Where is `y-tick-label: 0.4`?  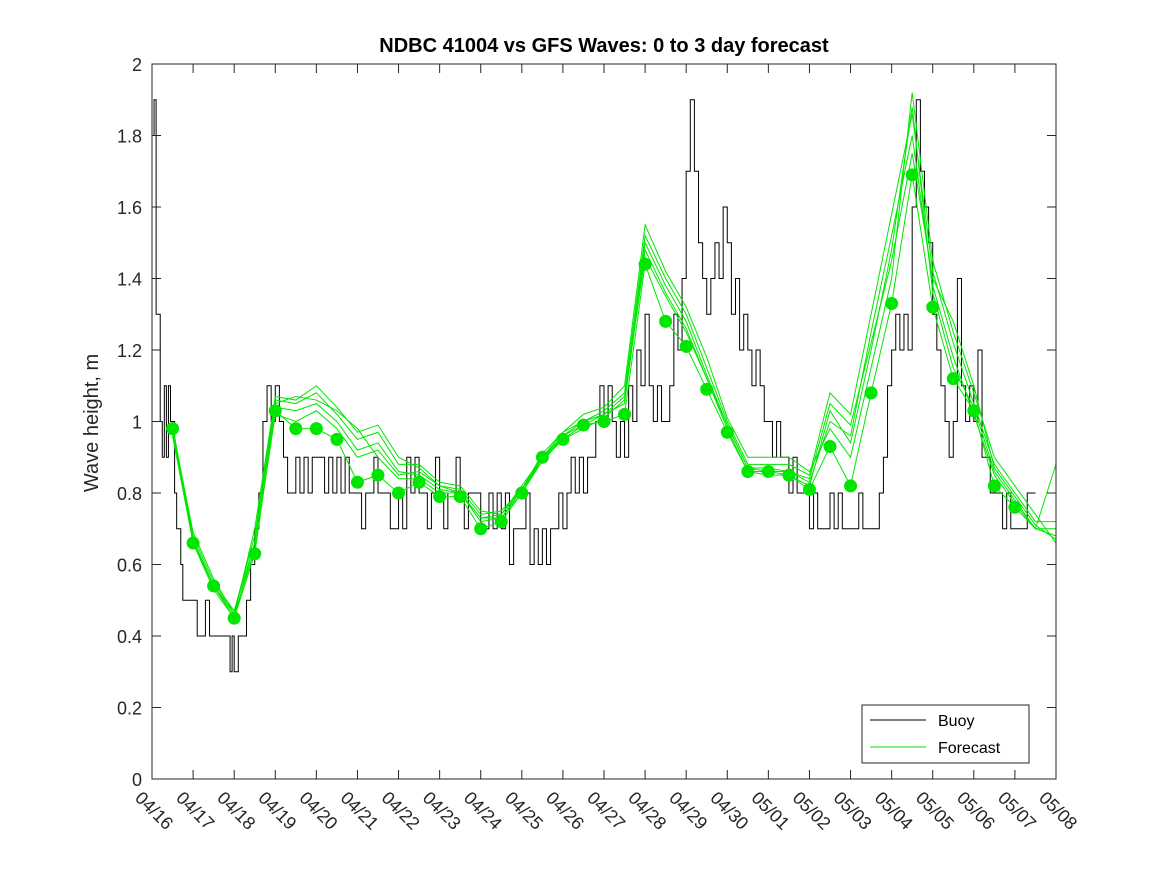
y-tick-label: 0.4 is located at coordinates (129, 637).